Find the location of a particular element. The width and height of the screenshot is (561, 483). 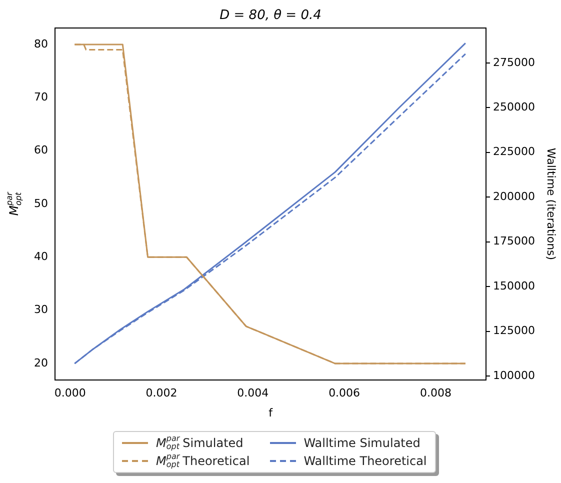

x-tick-label: 0.008 is located at coordinates (436, 393).